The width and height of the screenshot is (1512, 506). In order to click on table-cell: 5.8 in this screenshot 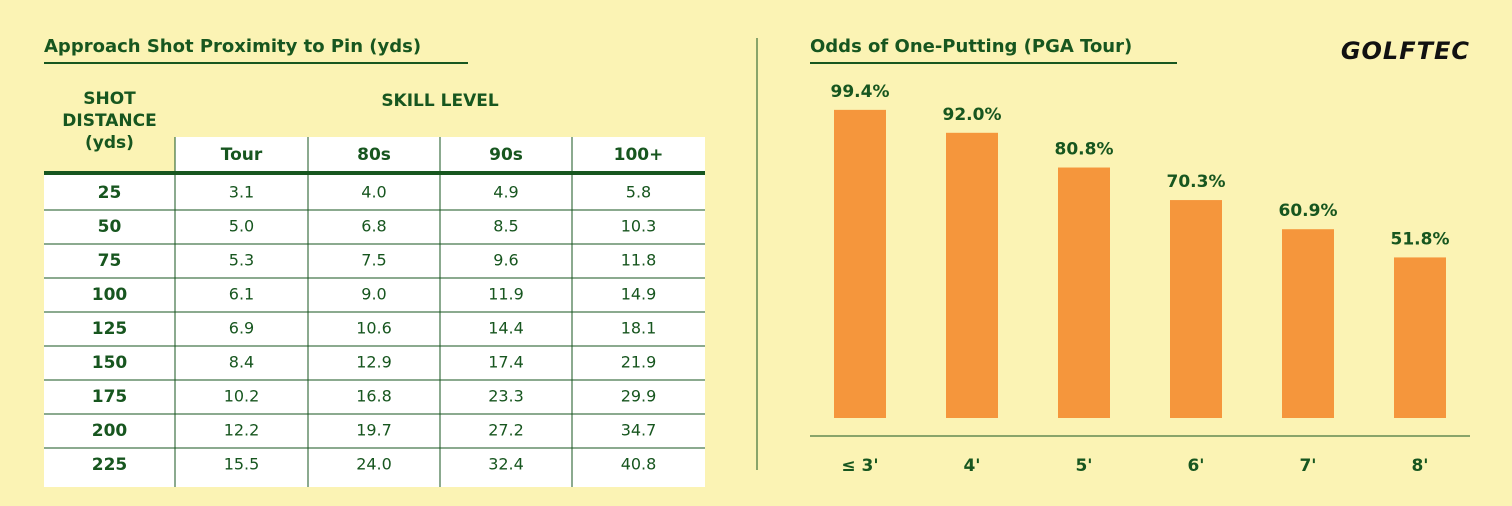, I will do `click(638, 192)`.